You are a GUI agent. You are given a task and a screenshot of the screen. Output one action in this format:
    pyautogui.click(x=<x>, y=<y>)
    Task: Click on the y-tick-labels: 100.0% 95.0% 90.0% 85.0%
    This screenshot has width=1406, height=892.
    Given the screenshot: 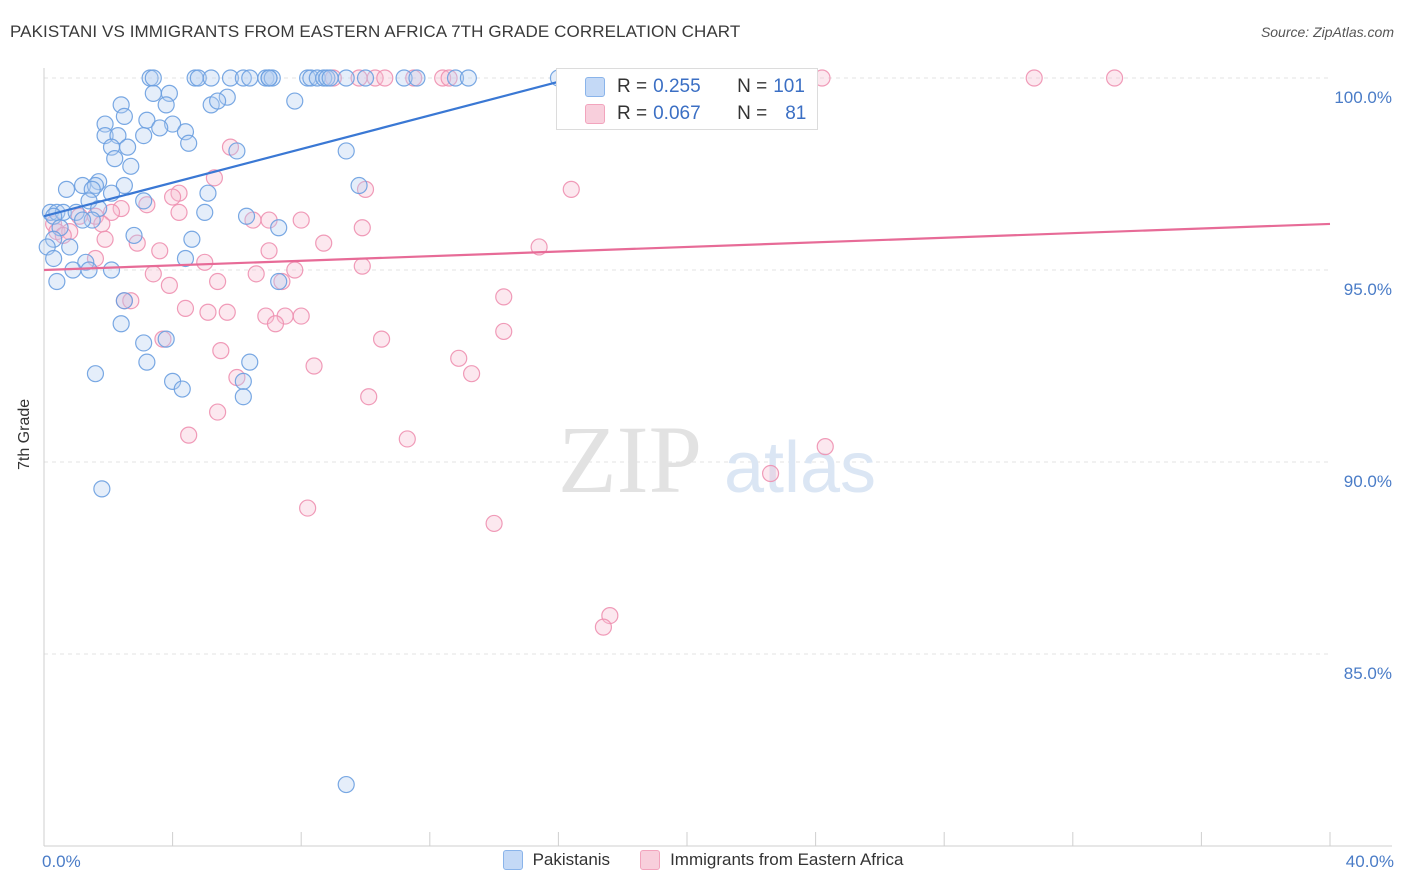 What is the action you would take?
    pyautogui.click(x=1363, y=385)
    